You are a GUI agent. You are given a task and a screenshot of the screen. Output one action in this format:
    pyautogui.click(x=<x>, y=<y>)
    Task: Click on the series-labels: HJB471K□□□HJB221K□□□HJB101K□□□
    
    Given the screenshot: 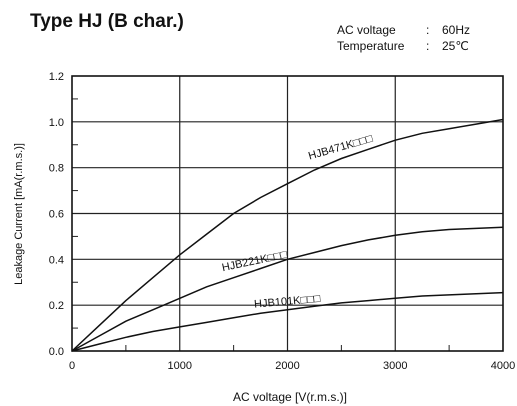 What is the action you would take?
    pyautogui.click(x=298, y=222)
    